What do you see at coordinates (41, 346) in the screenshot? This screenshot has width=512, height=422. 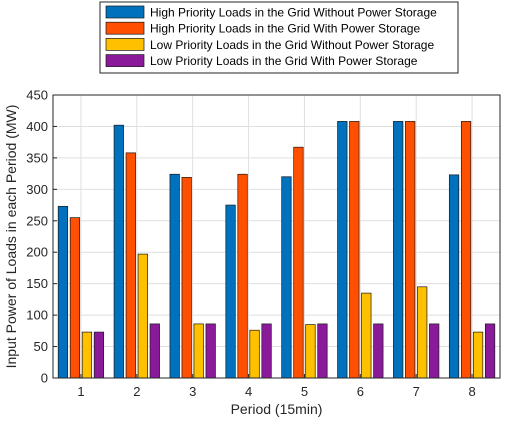 I see `y-tick-label: 50` at bounding box center [41, 346].